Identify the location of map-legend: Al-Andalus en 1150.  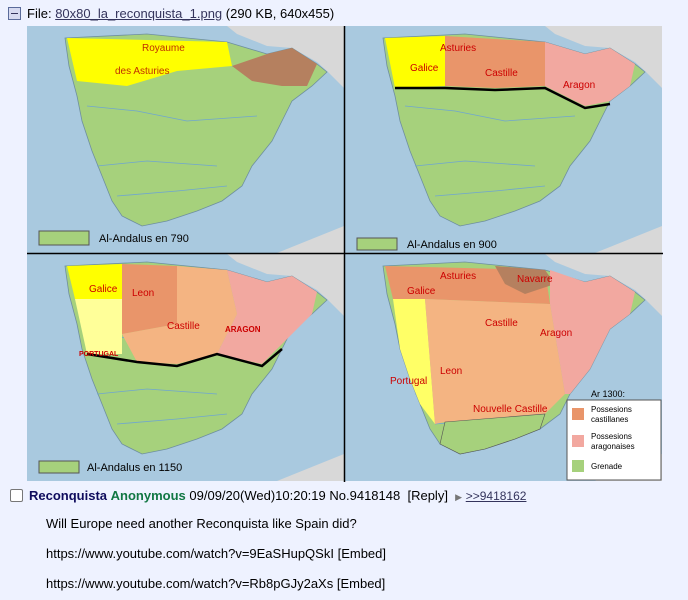
(134, 468).